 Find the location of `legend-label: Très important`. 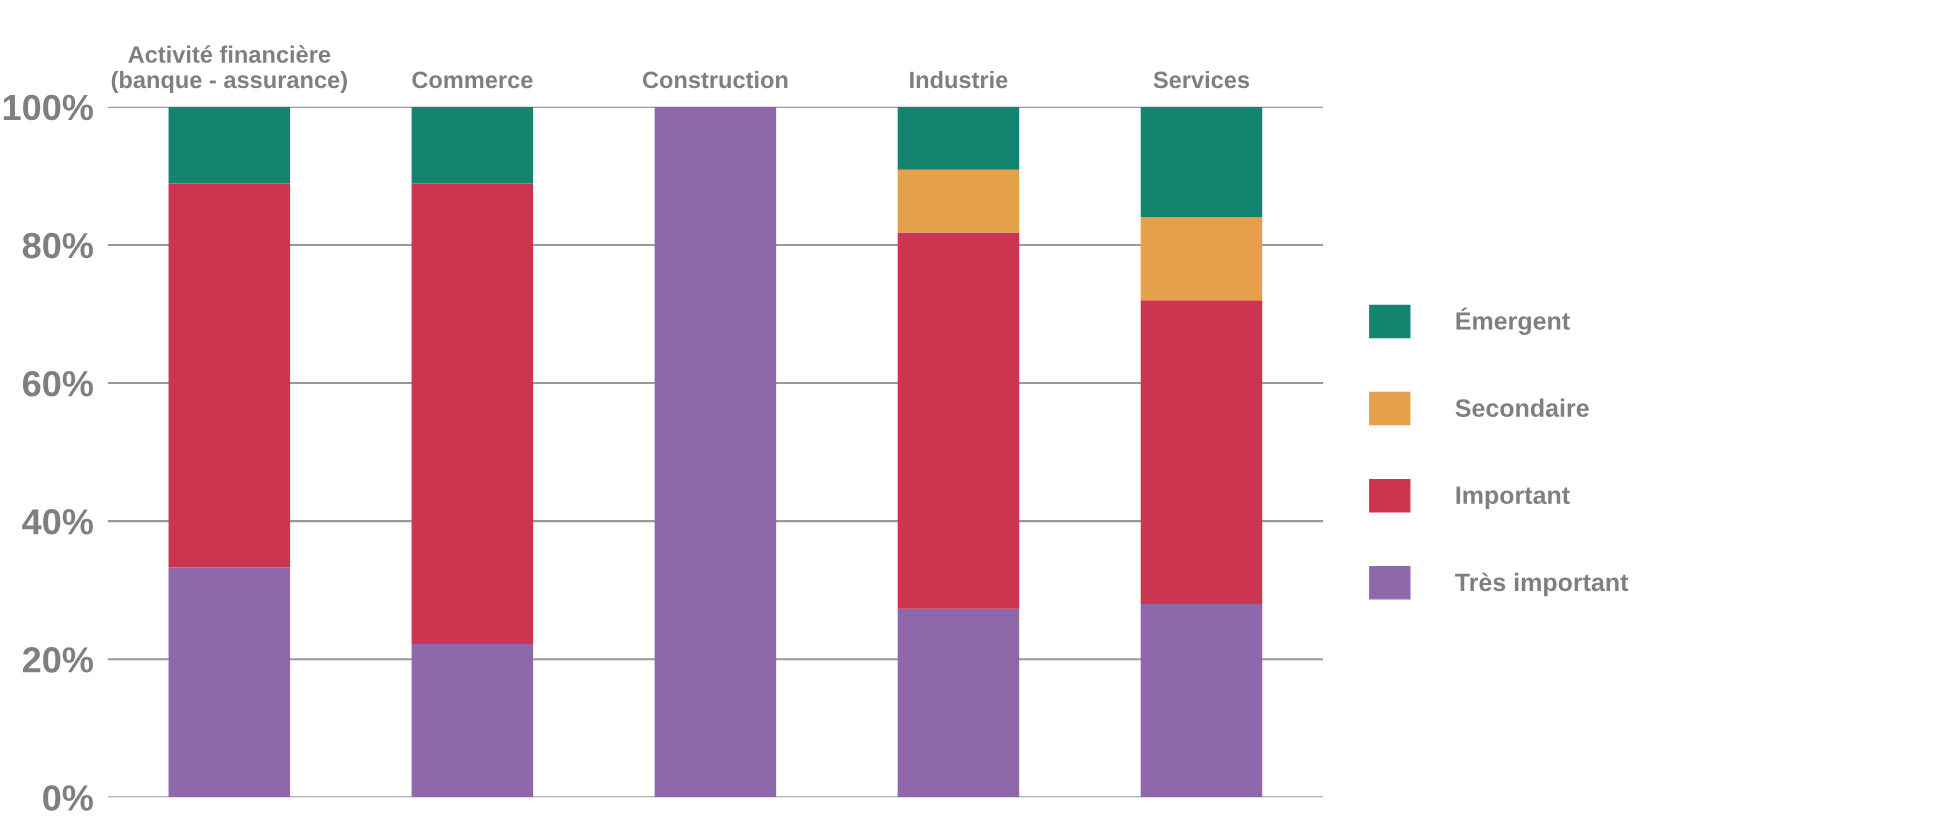

legend-label: Très important is located at coordinates (1542, 584).